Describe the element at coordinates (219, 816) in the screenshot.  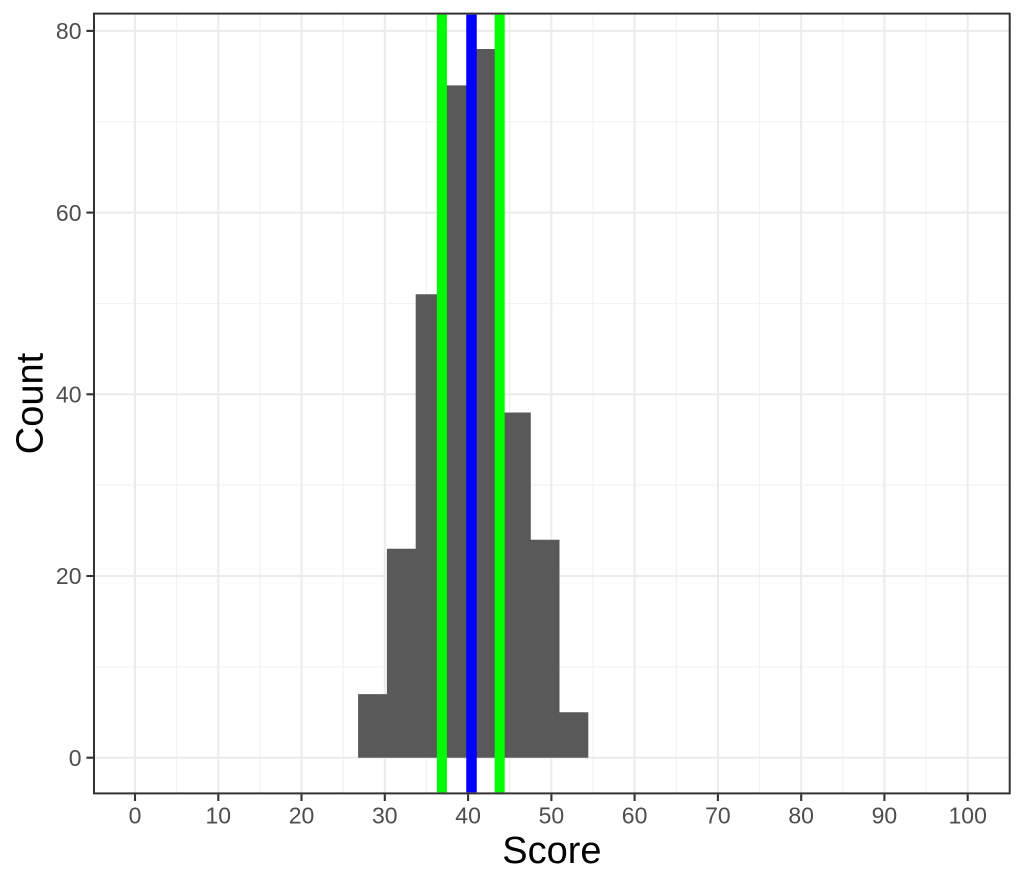
I see `svg-text: 10` at that location.